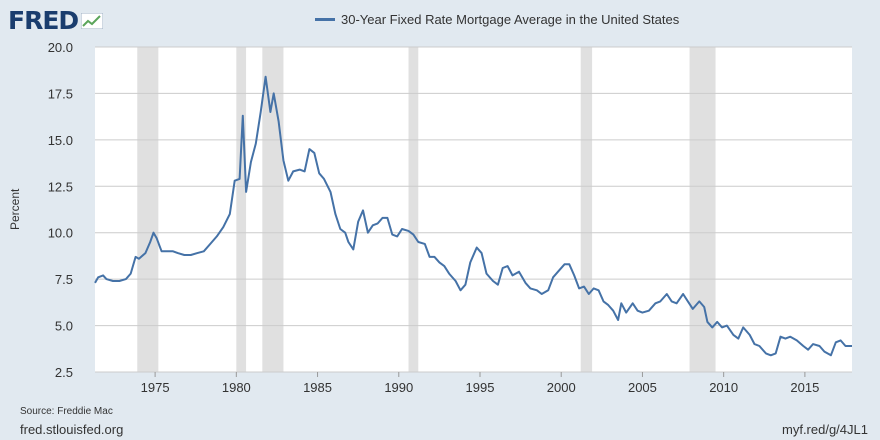 The height and width of the screenshot is (440, 880). Describe the element at coordinates (398, 387) in the screenshot. I see `x-tick-label: 1990` at that location.